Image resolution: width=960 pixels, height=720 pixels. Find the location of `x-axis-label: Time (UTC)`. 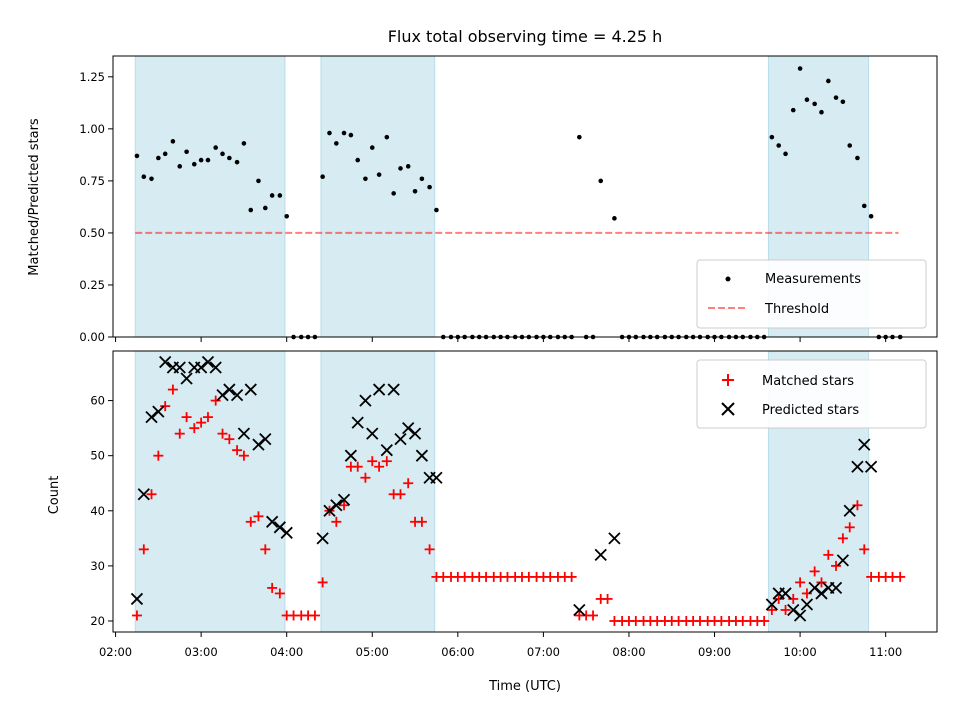

x-axis-label: Time (UTC) is located at coordinates (524, 686).